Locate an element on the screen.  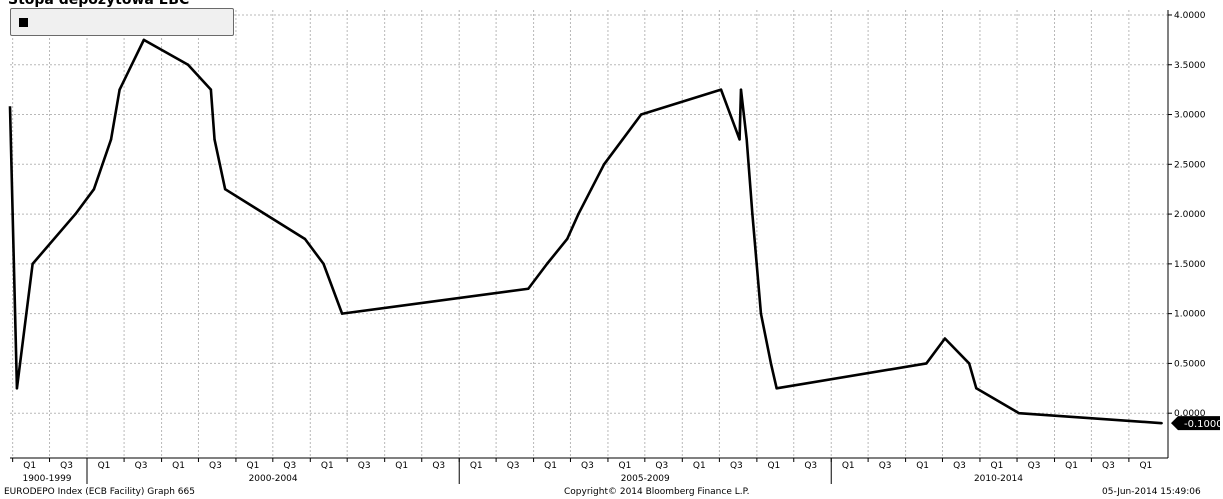
legend-swatch is located at coordinates (23, 22).